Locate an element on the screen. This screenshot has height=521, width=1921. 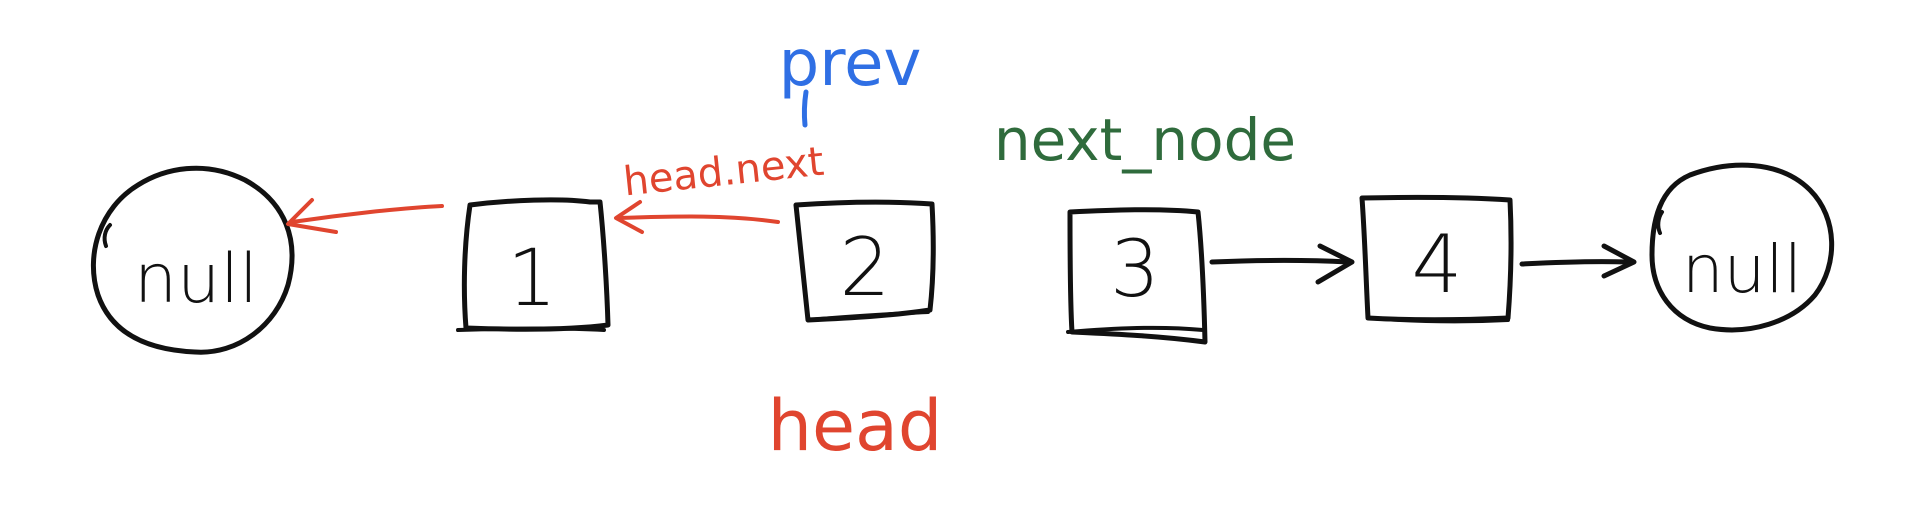
next-node-label: next_node is located at coordinates (1145, 140).